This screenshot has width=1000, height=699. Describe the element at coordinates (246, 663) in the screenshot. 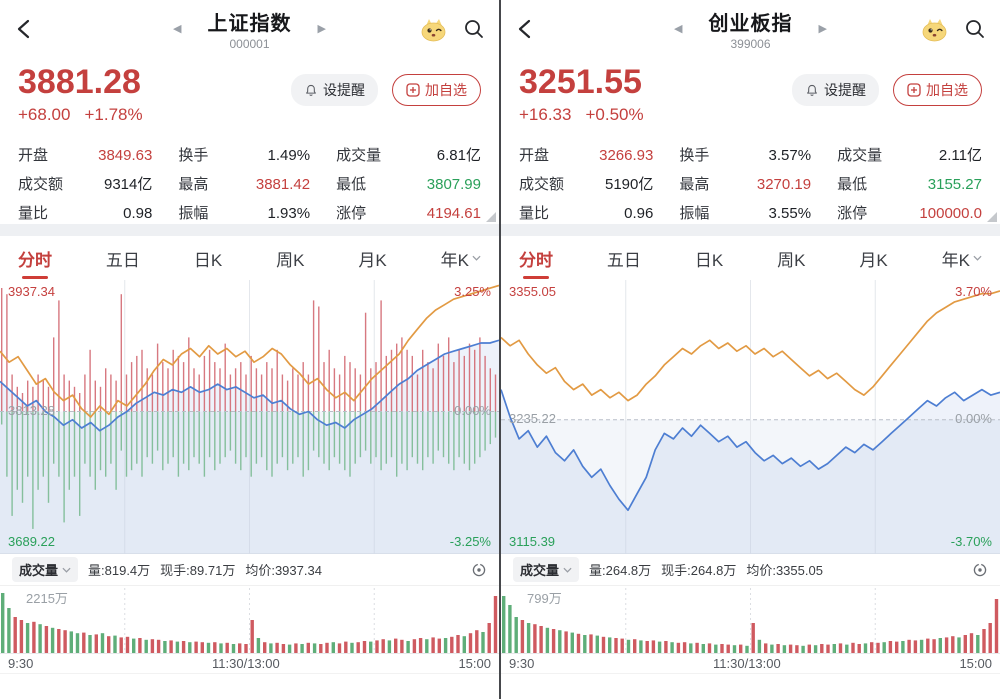

I see `time-mid: 11:30/13:00` at that location.